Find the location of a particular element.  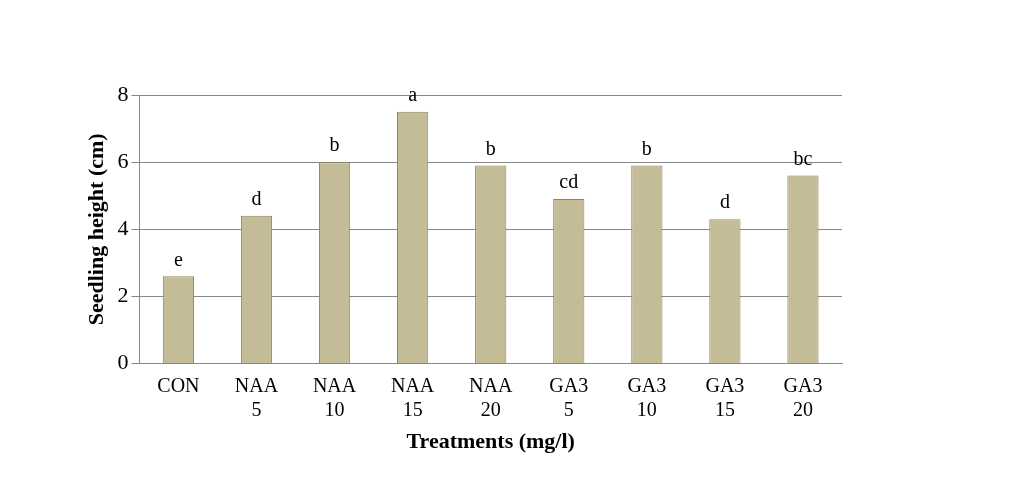

x-tick-label: NAA 5 is located at coordinates (256, 396).